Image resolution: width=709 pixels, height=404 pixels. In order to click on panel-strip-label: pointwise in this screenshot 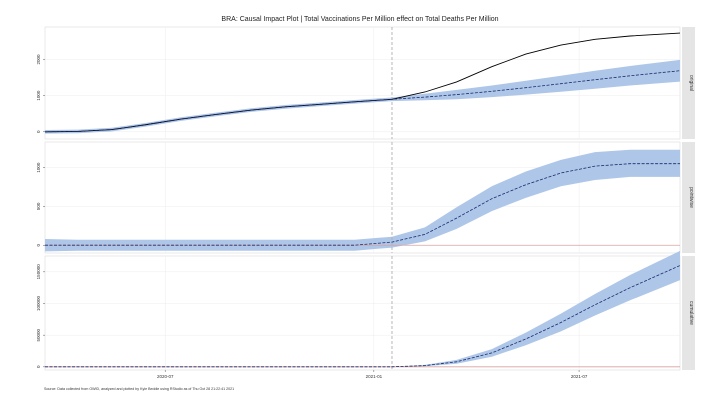, I will do `click(691, 197)`.